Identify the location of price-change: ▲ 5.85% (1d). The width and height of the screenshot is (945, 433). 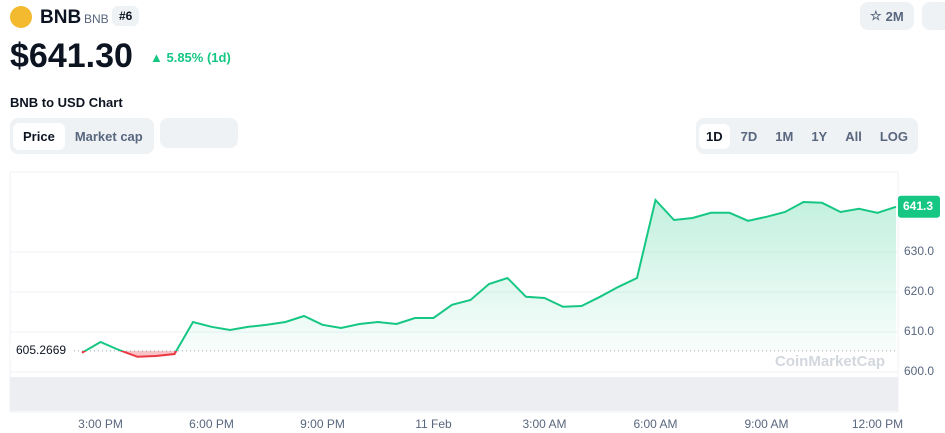
(190, 57).